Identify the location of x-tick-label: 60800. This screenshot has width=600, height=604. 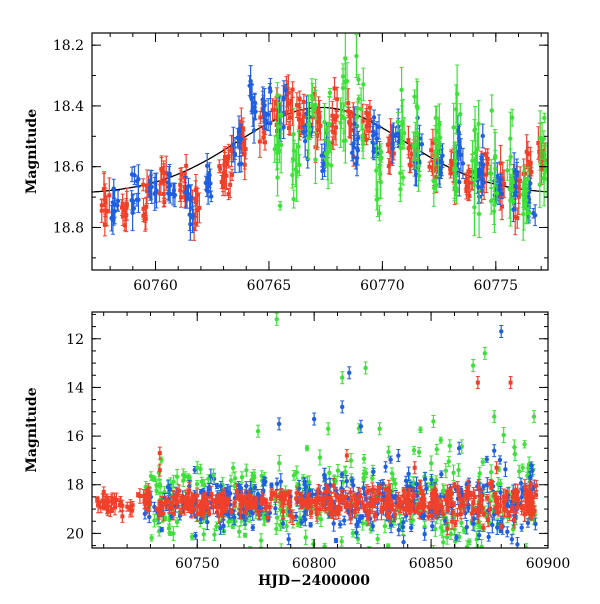
(314, 564).